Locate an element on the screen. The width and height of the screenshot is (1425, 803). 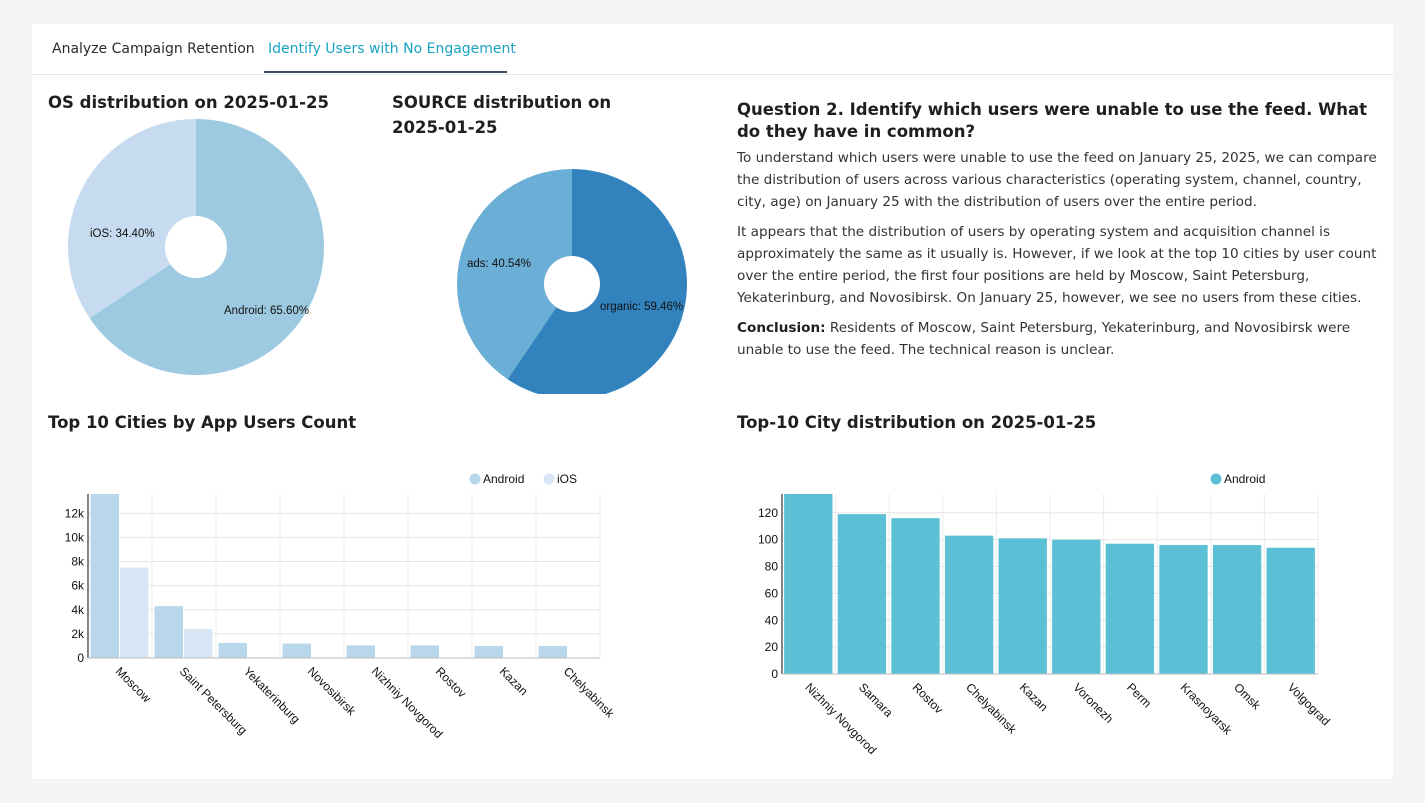
bar-android-saint-petersburg is located at coordinates (168, 632).